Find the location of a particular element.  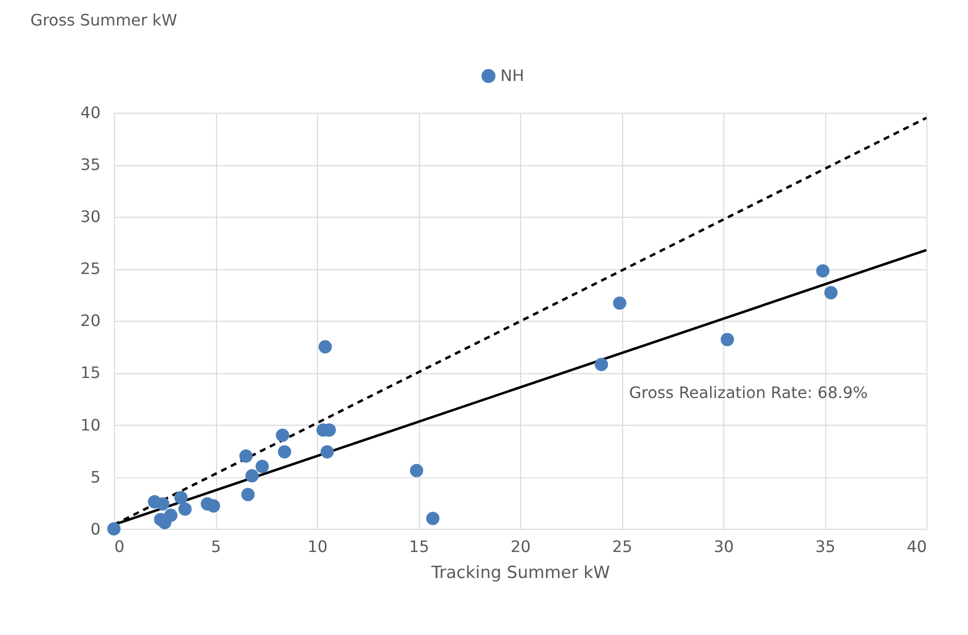

y-tick-label: 10 is located at coordinates (90, 424).